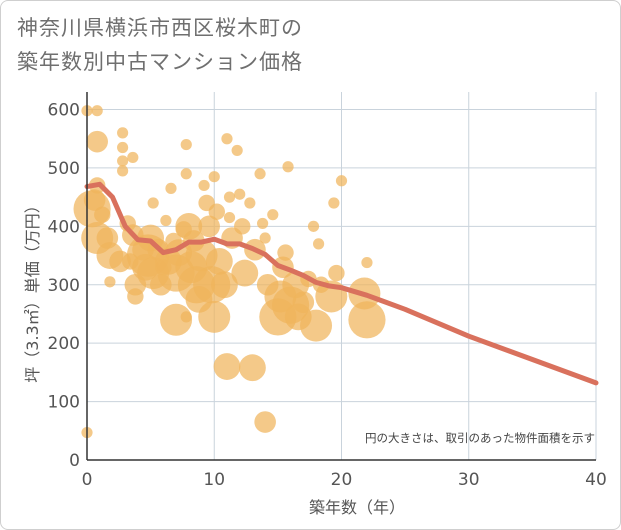 The height and width of the screenshot is (530, 621). What do you see at coordinates (596, 480) in the screenshot?
I see `x-tick-label: 40` at bounding box center [596, 480].